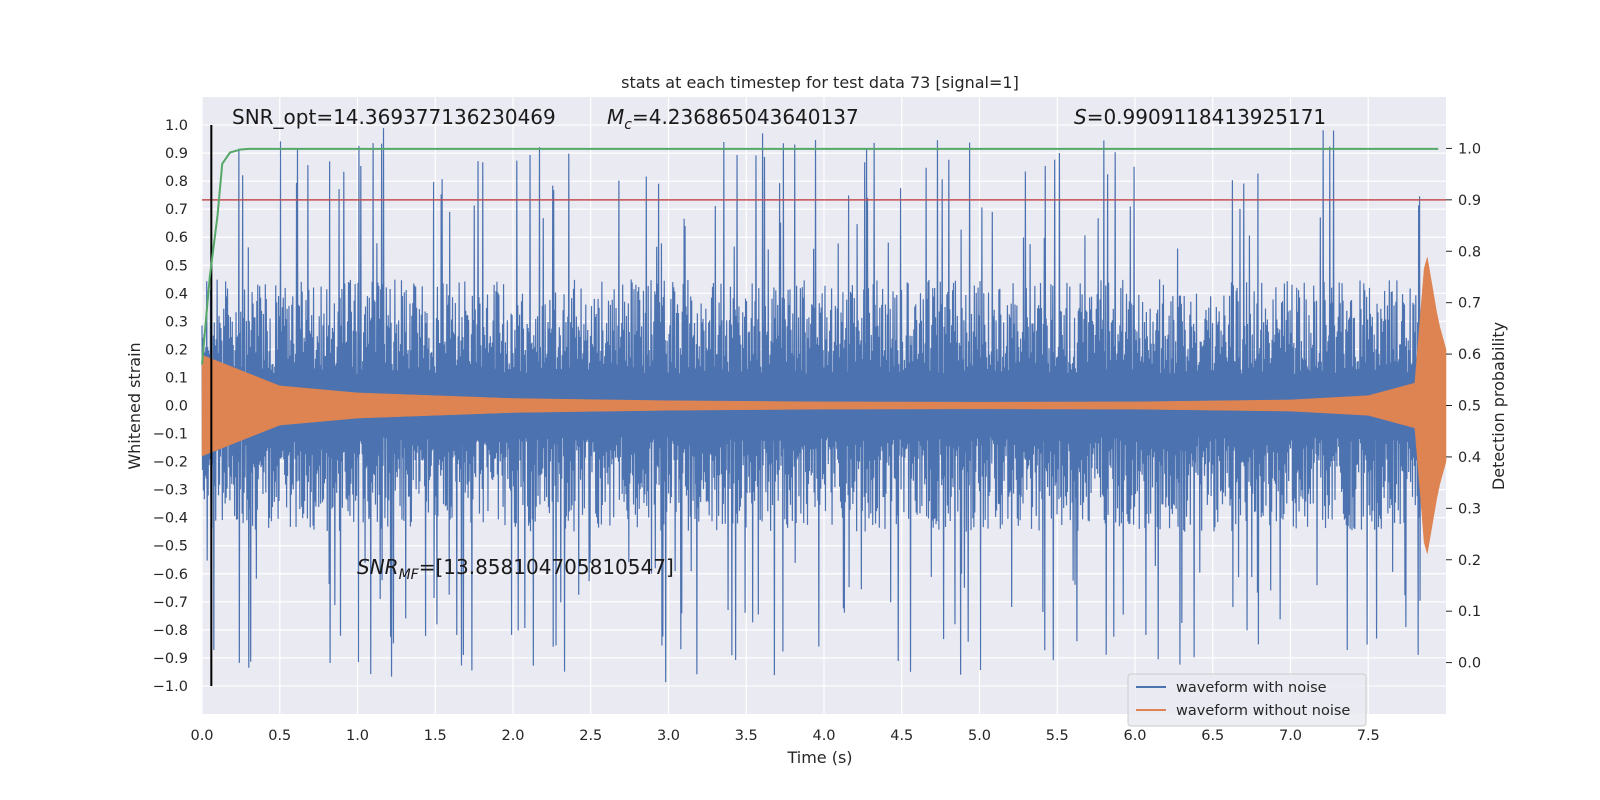 This screenshot has height=800, width=1600. What do you see at coordinates (1134, 736) in the screenshot?
I see `x-tick-label: 6.0` at bounding box center [1134, 736].